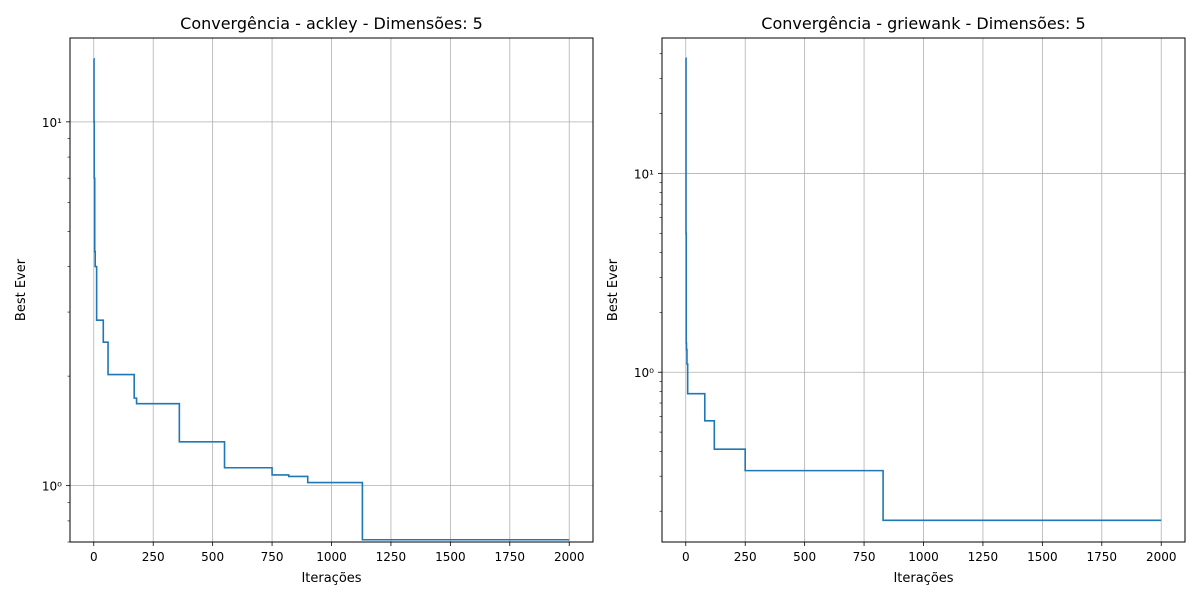  I want to click on chart-title: Convergência - ackley - Dimensões: 5, so click(331, 23).